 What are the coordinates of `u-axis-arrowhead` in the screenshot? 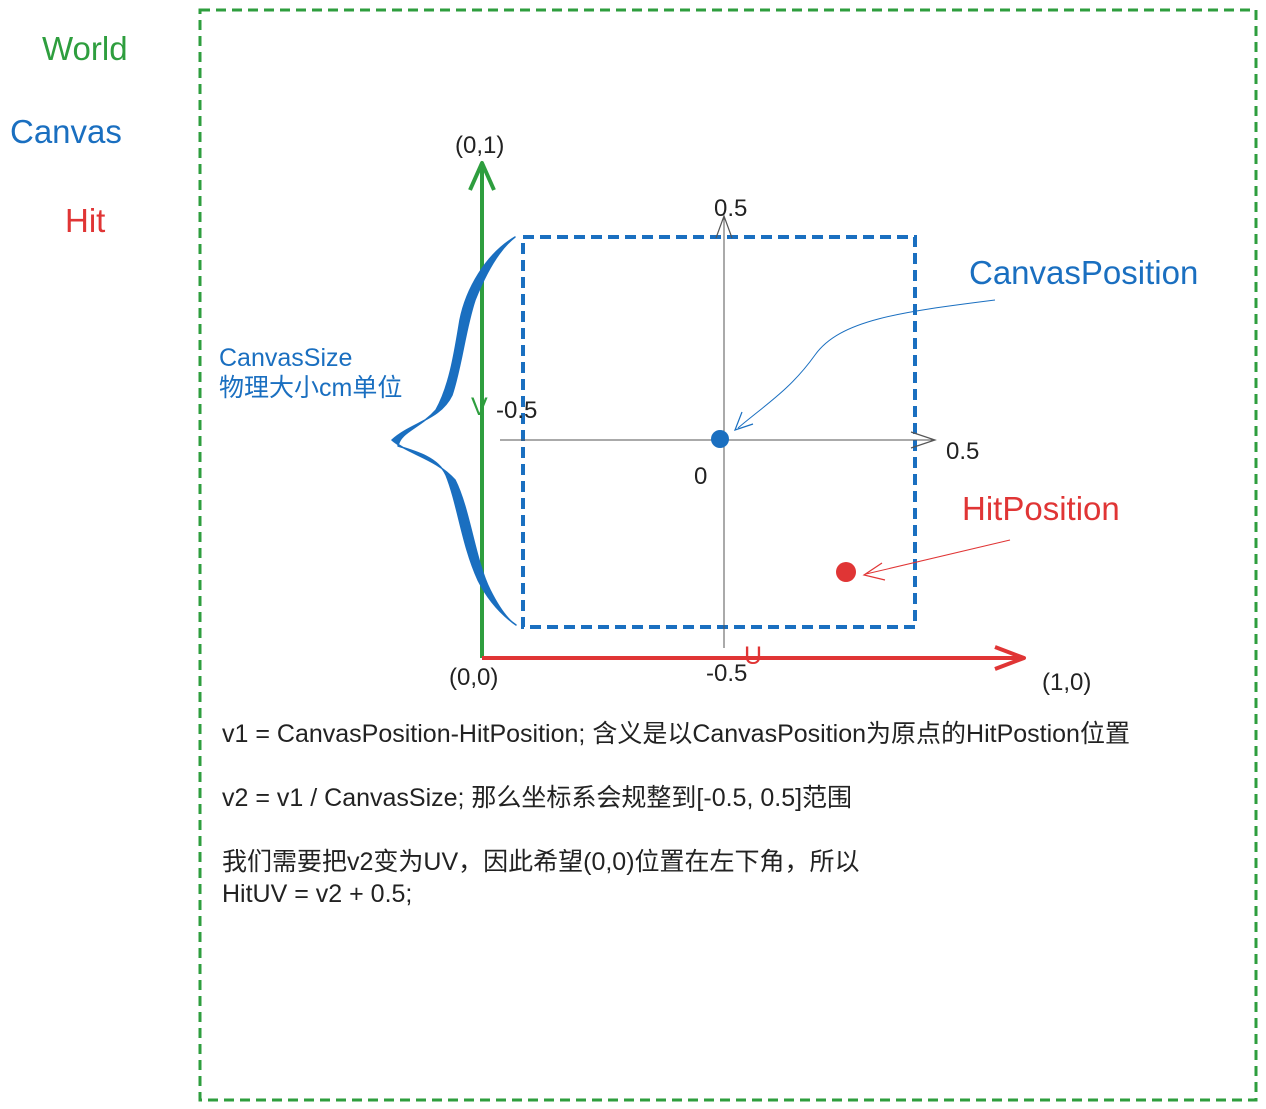 It's located at (1010, 658).